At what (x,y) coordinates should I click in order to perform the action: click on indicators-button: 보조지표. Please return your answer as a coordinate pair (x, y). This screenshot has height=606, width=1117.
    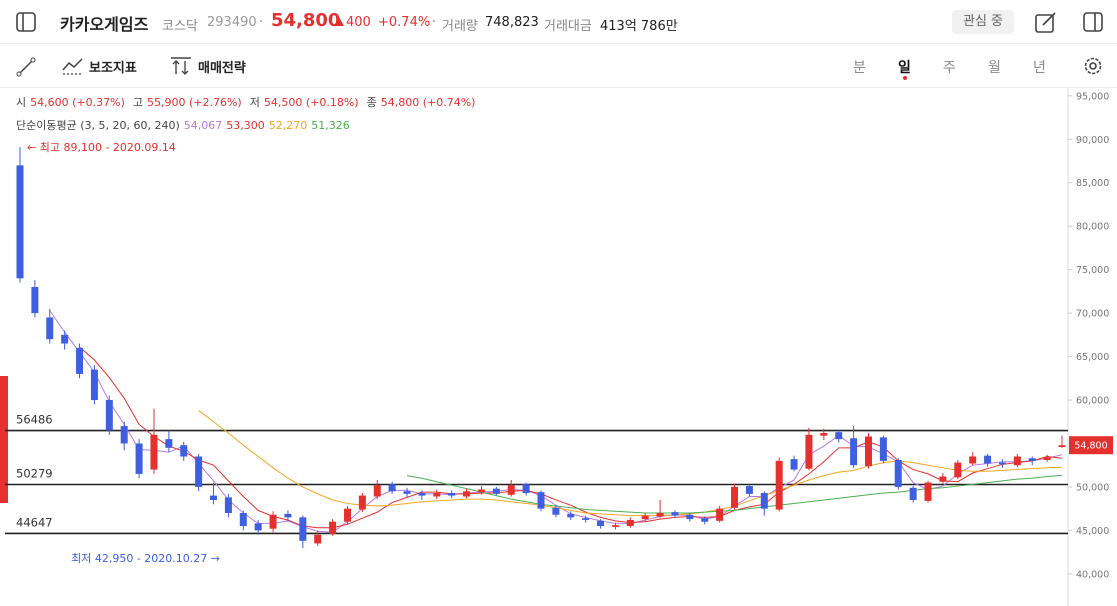
    Looking at the image, I should click on (113, 68).